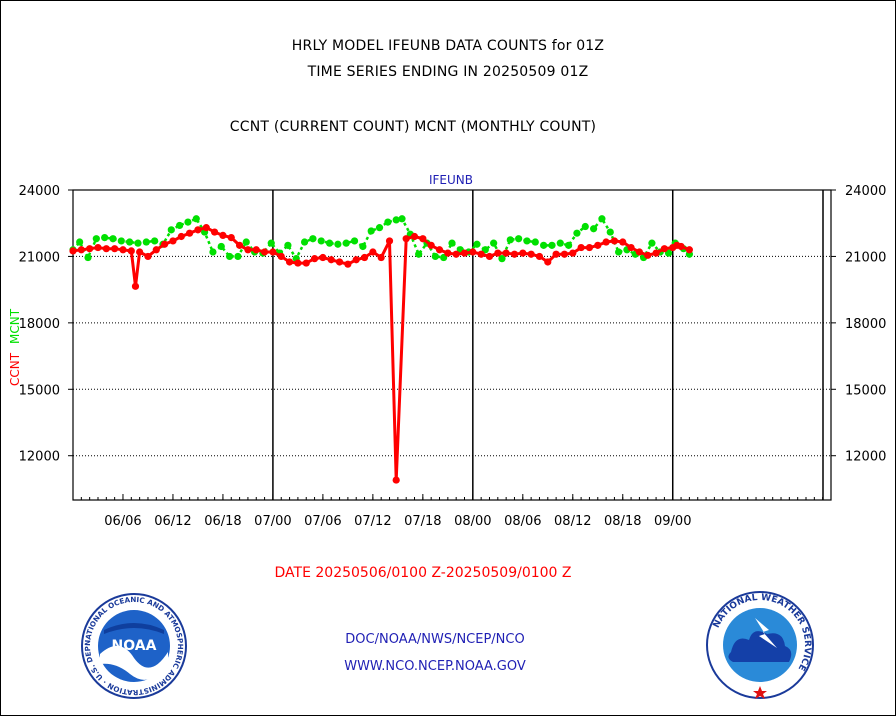  Describe the element at coordinates (39, 457) in the screenshot. I see `y-tick-label-left: 12000` at that location.